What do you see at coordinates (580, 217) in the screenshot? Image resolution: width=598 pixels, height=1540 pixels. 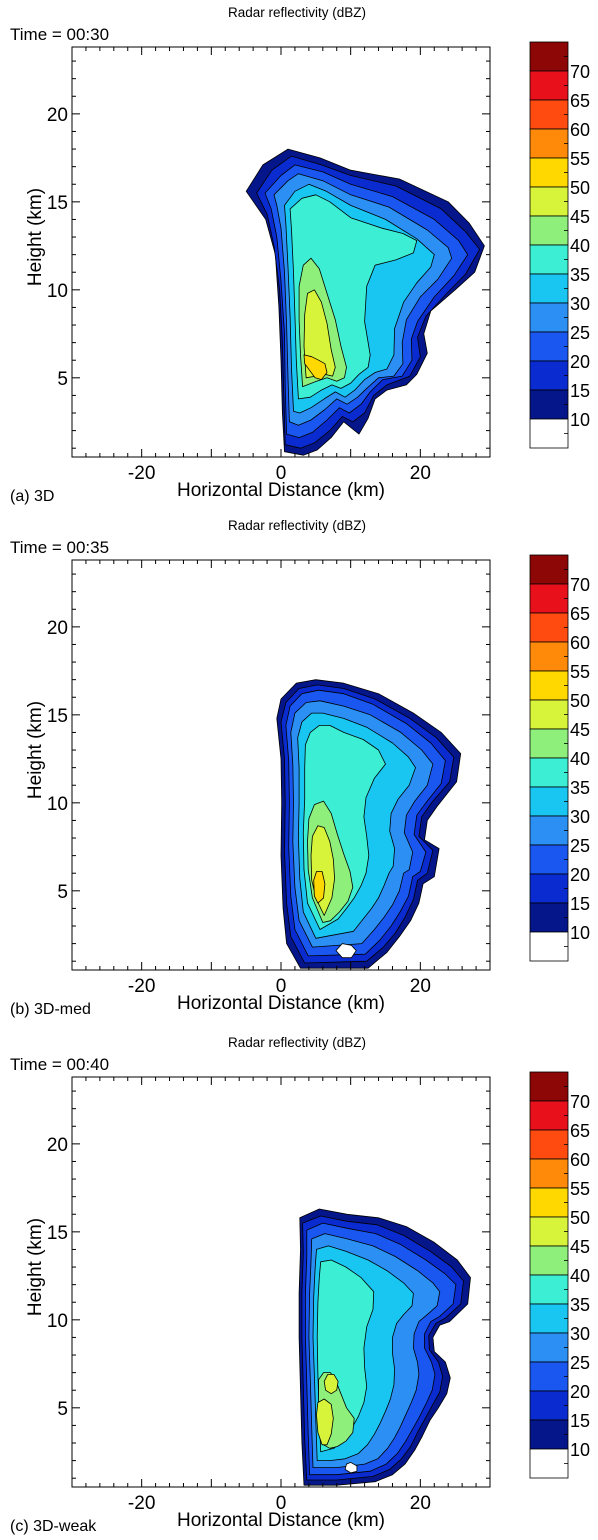 I see `colorbar-label: 45` at bounding box center [580, 217].